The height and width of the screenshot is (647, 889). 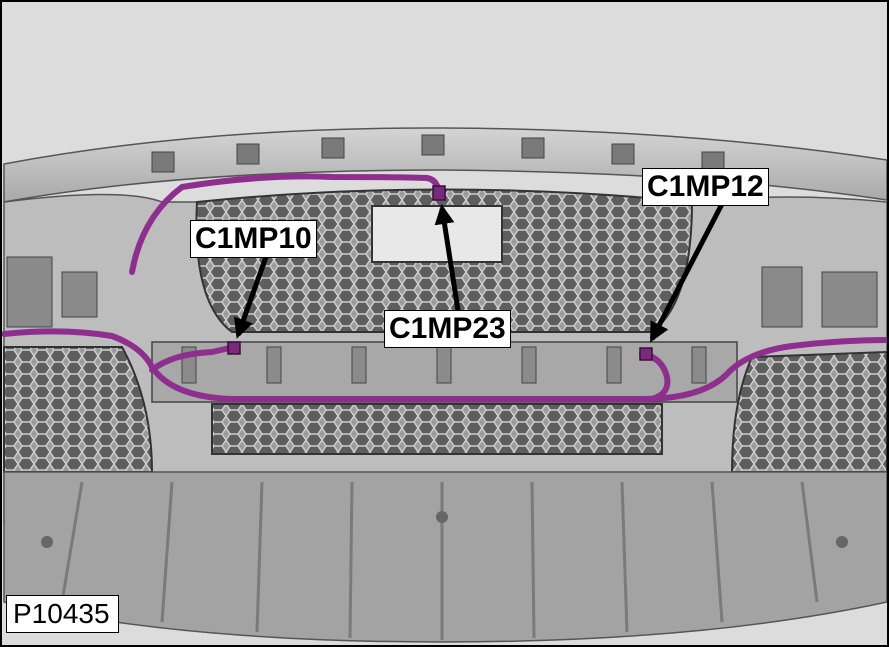 I want to click on figure-id-label: P10435, so click(x=62, y=614).